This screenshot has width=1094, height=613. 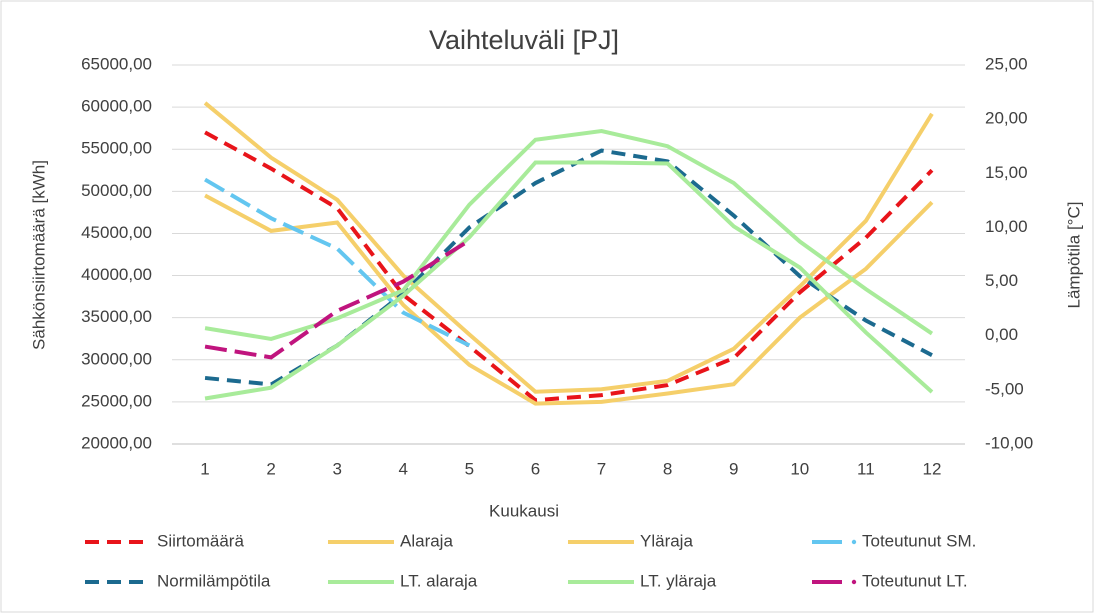 I want to click on x-tick-label: 12, so click(x=931, y=468).